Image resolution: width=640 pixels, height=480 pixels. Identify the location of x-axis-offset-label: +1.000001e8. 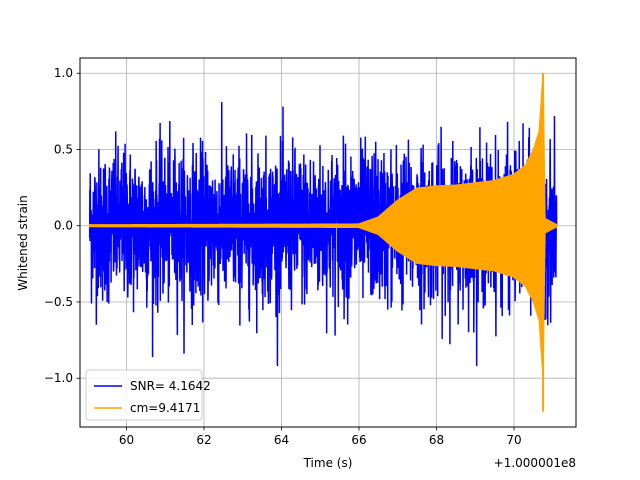
(535, 463).